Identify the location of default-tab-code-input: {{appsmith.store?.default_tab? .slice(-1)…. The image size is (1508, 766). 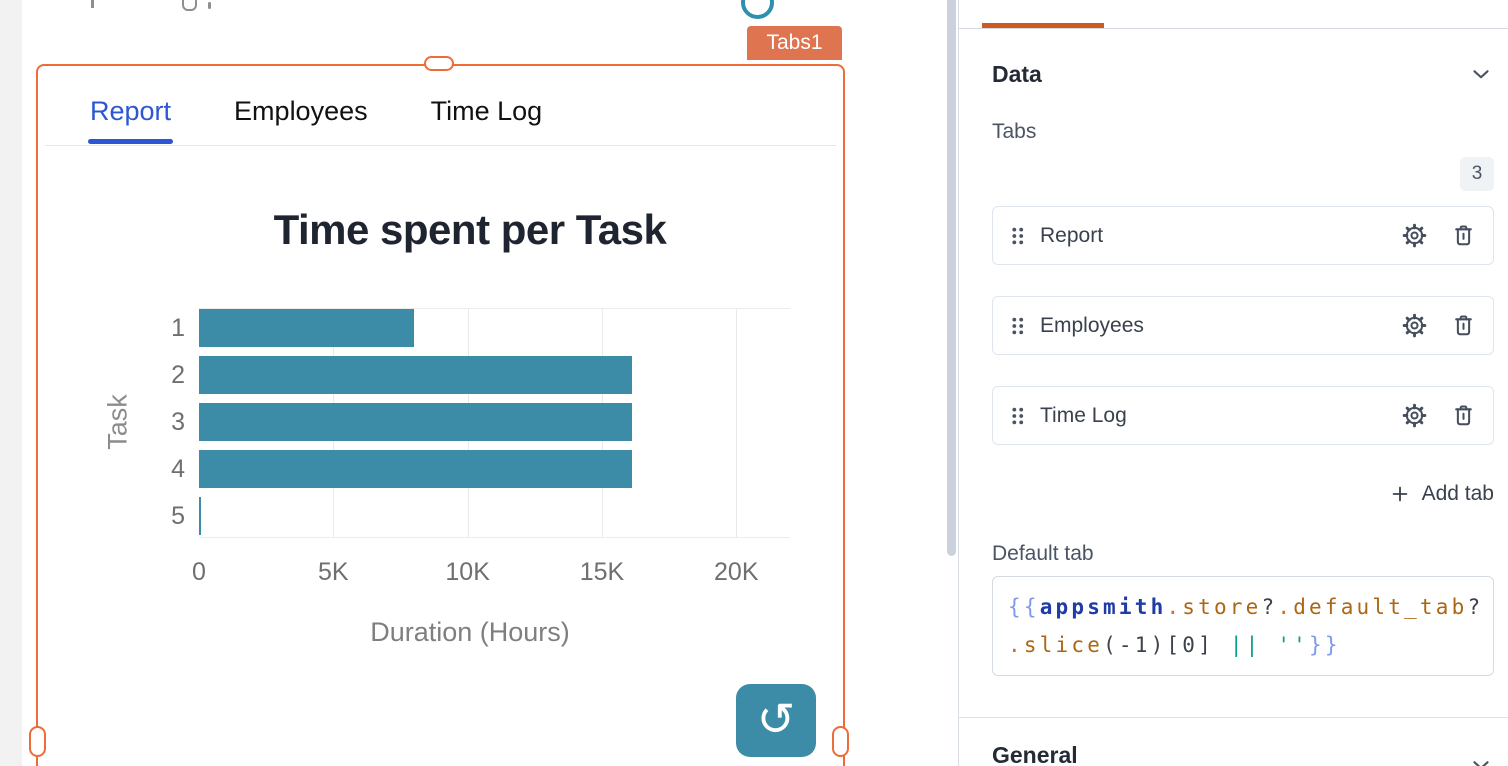
(1243, 626).